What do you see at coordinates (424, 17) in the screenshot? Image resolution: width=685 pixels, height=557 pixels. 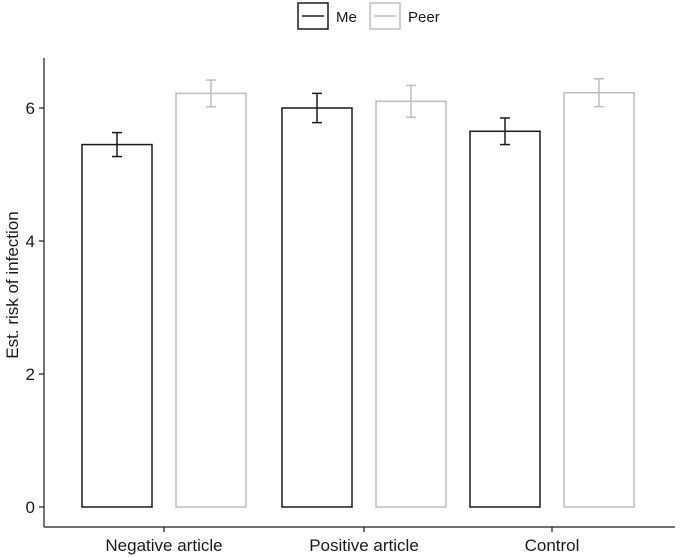 I see `legend-label-peer: Peer` at bounding box center [424, 17].